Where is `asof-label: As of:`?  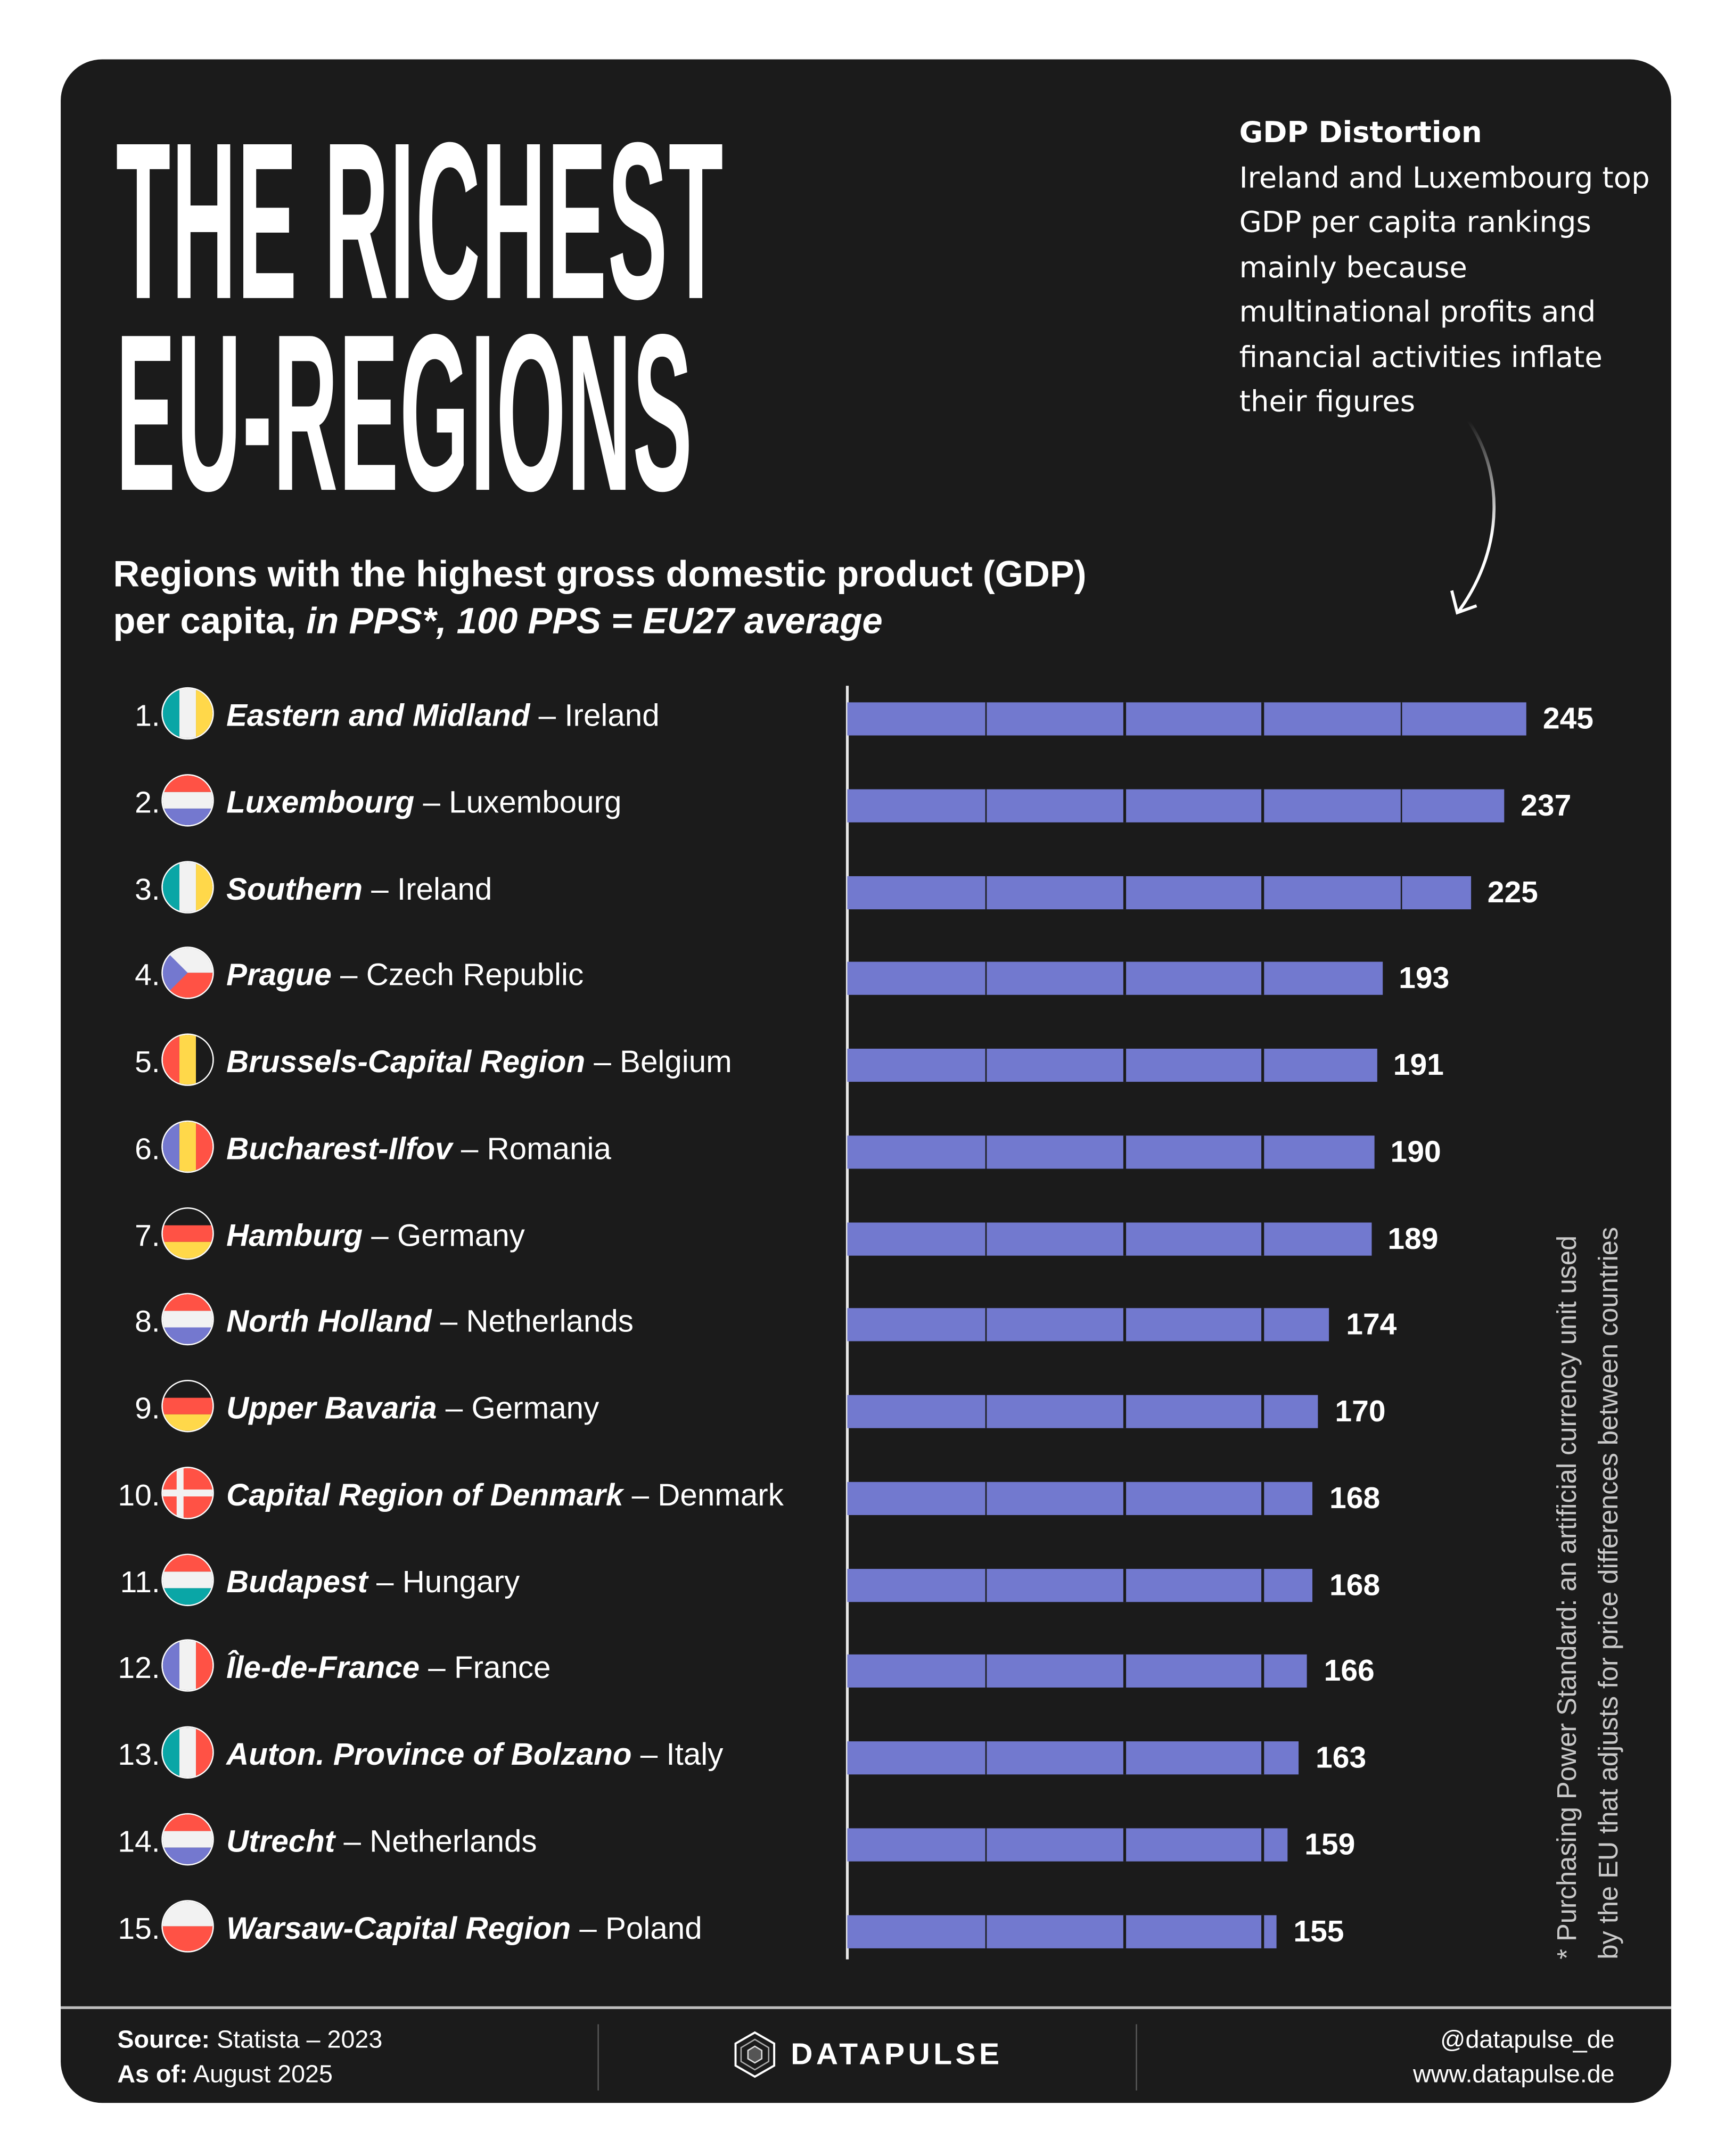
asof-label: As of: is located at coordinates (153, 2074).